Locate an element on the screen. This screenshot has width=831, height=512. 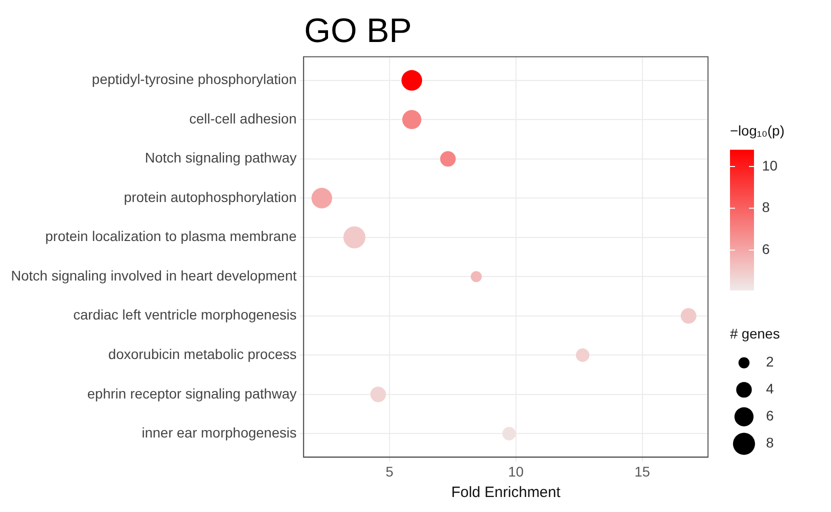
y-tick-label: Notch signaling pathway is located at coordinates (220, 158).